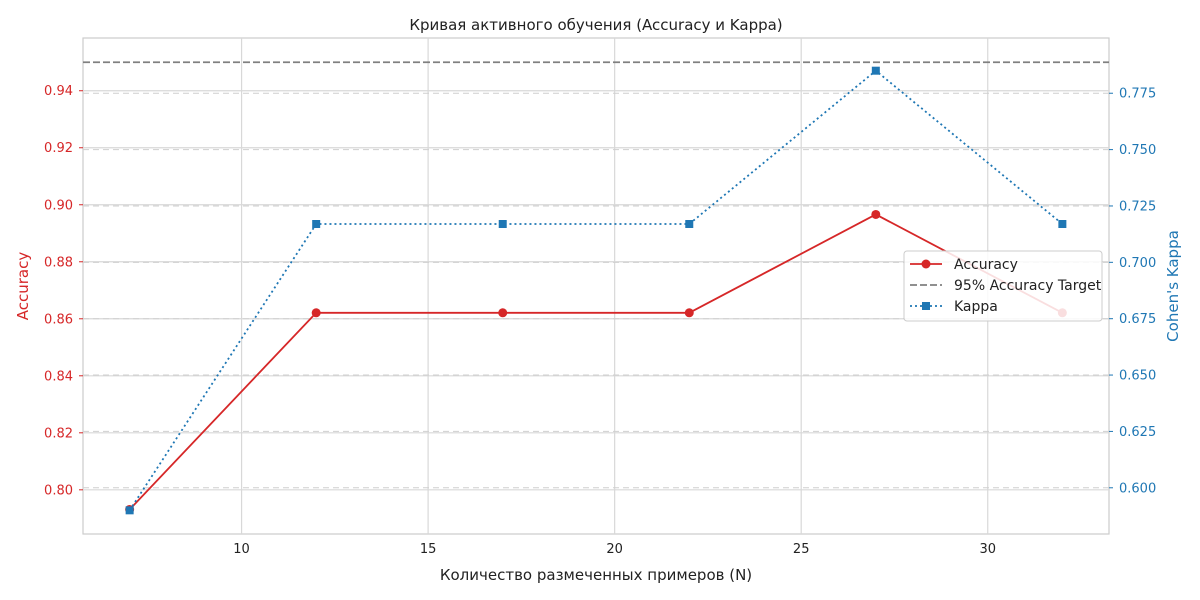 The image size is (1200, 600). Describe the element at coordinates (1173, 286) in the screenshot. I see `y-axis-right-label: Cohen's Kappa` at that location.